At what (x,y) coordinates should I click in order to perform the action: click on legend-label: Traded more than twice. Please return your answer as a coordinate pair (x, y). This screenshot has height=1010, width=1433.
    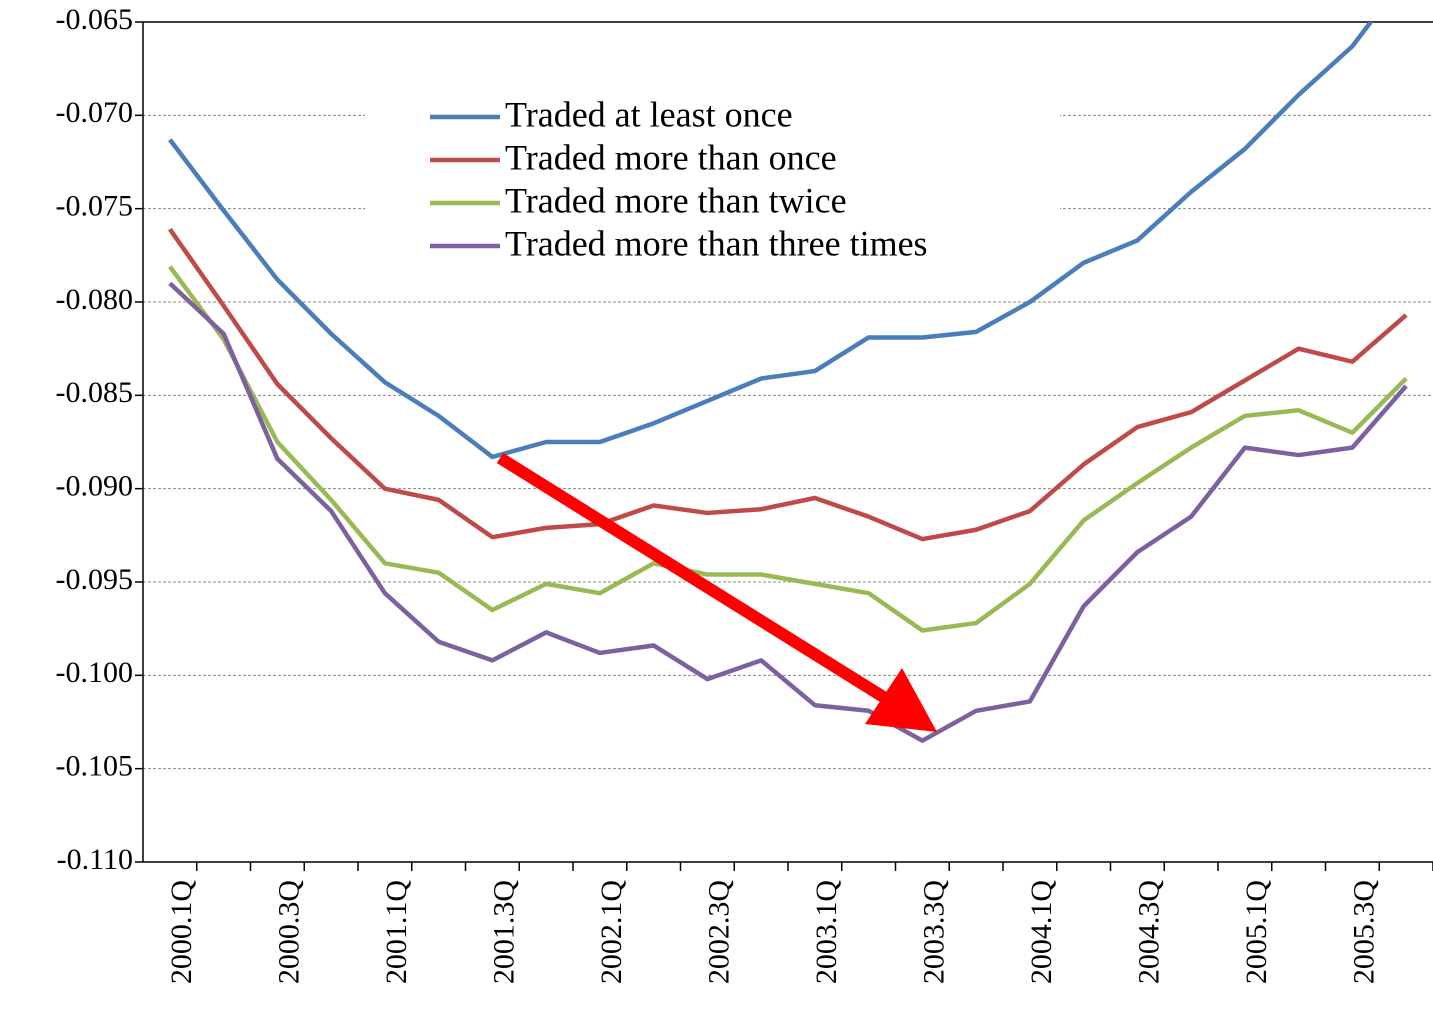
    Looking at the image, I should click on (676, 200).